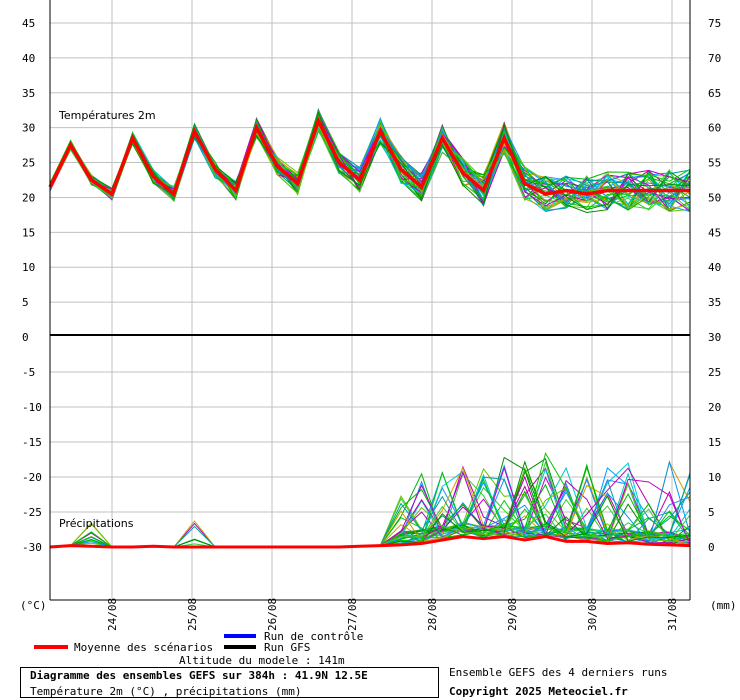 This screenshot has height=700, width=740. I want to click on temp-right-tick: 70, so click(714, 58).